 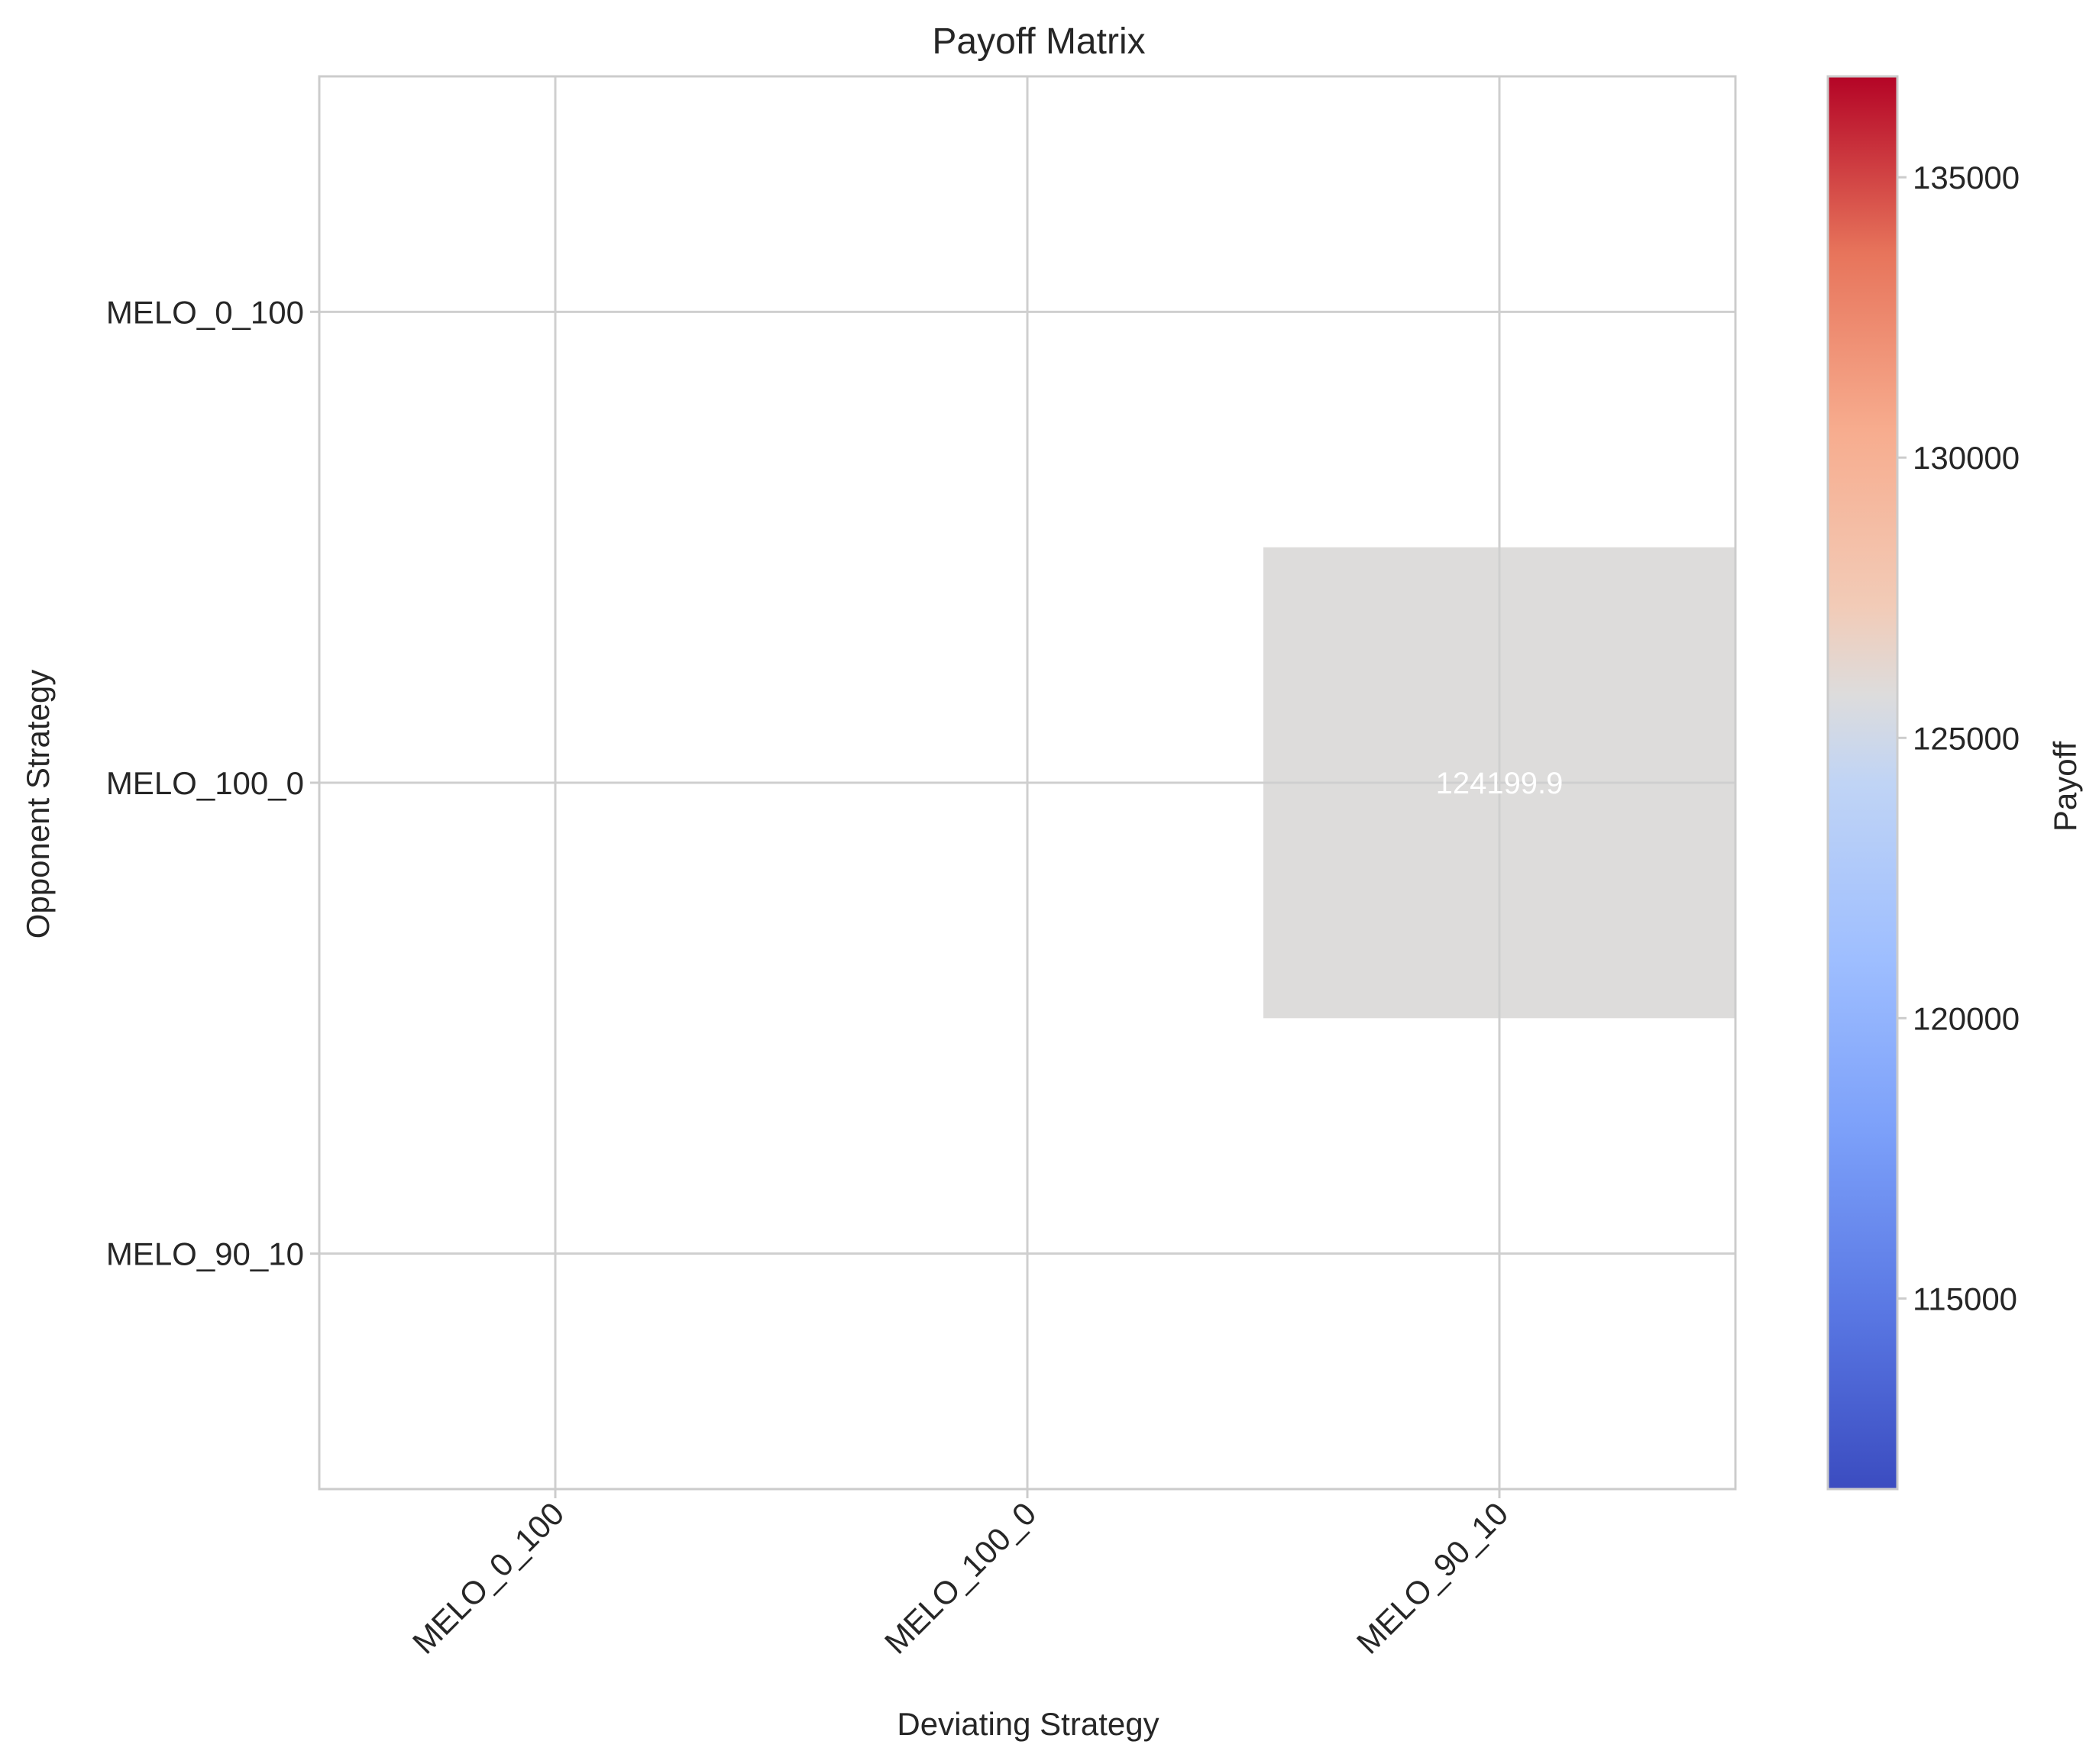 I want to click on colorbar-frame, so click(x=1863, y=783).